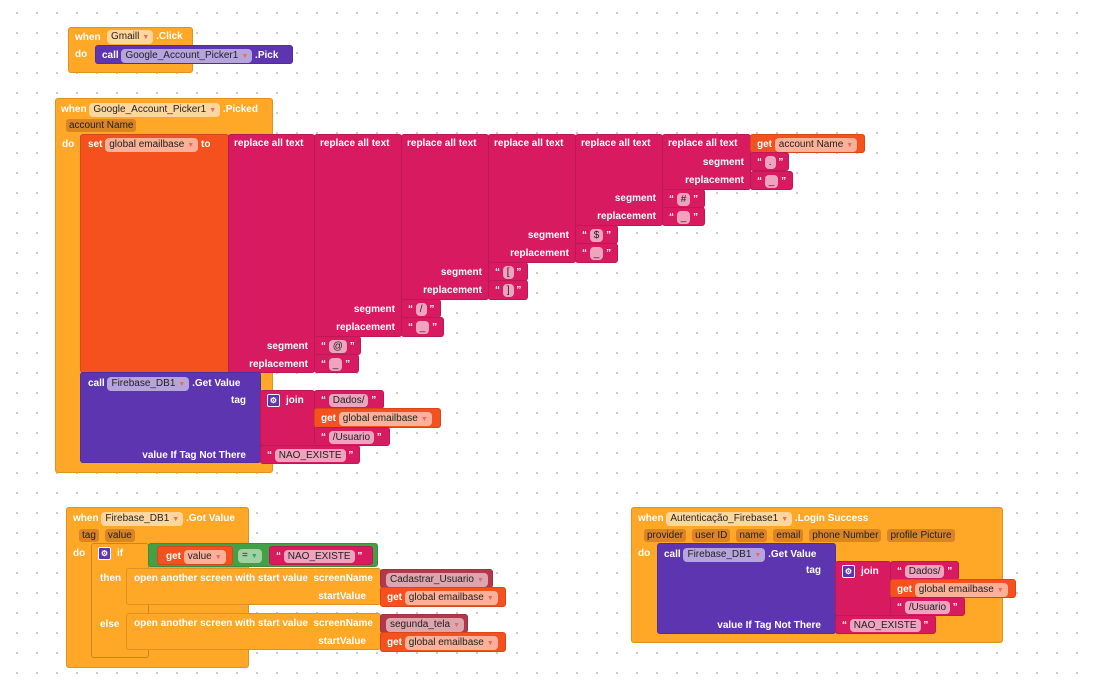 This screenshot has height=688, width=1094. Describe the element at coordinates (263, 555) in the screenshot. I see `compare-block: get value ▼ = ▼ “ NAO_EXISTE ”` at that location.